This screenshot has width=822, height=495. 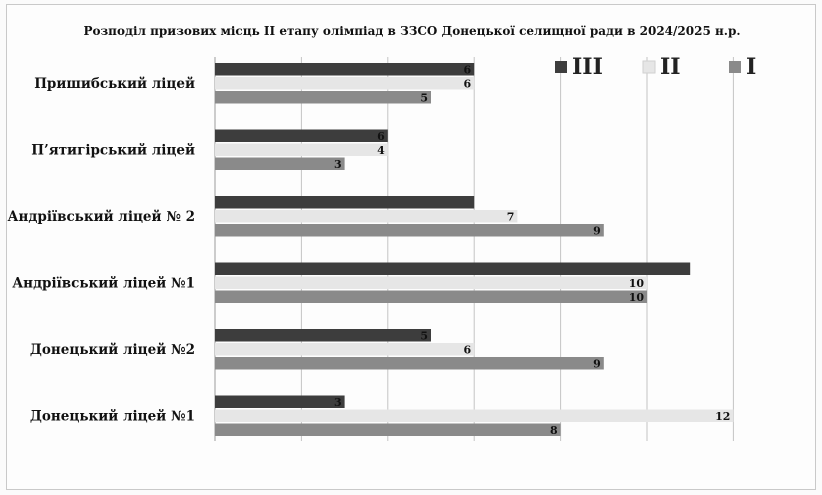 I want to click on data-label: 4, so click(x=381, y=150).